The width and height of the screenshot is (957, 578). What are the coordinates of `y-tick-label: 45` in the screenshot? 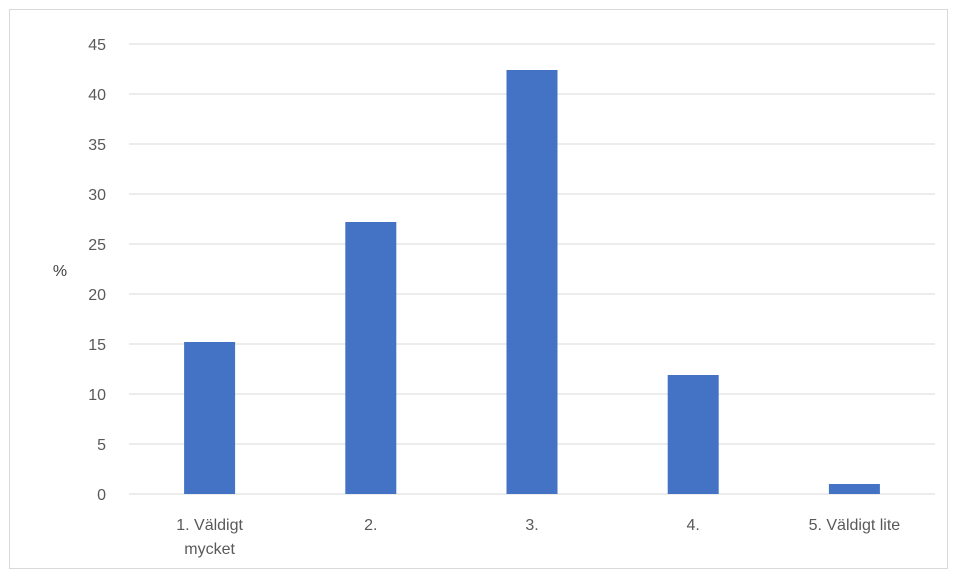 It's located at (97, 45).